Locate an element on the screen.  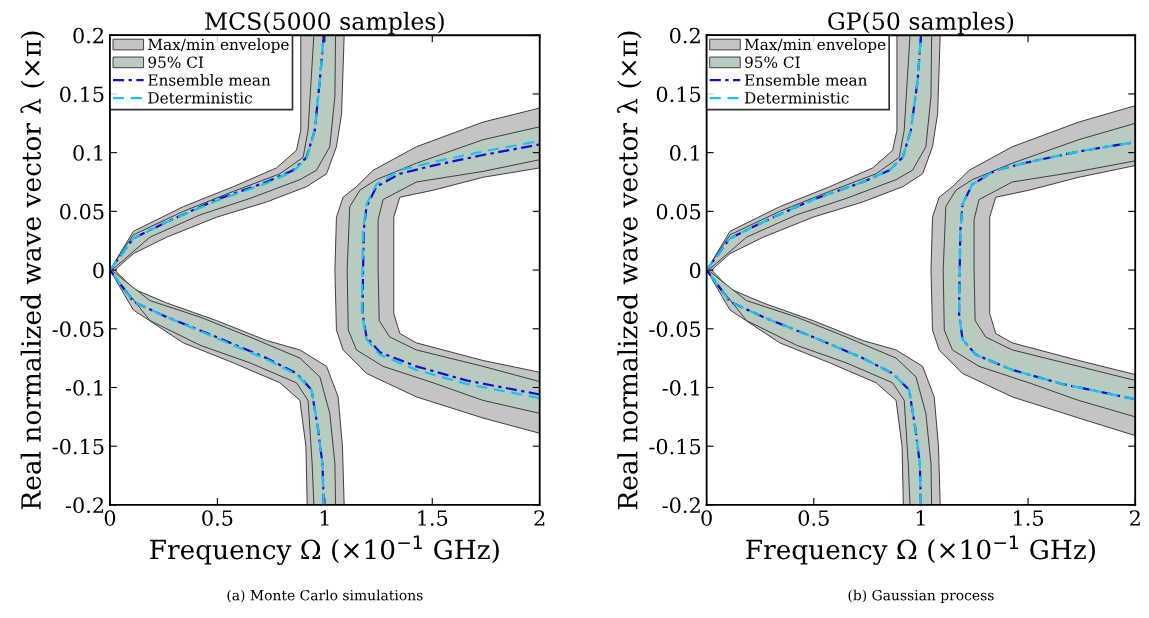
chart-title: GP(50 samples) is located at coordinates (921, 23).